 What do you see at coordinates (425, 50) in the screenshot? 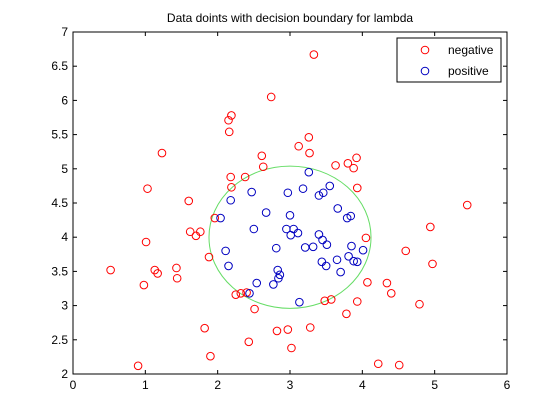
I see `legend-marker-negative` at bounding box center [425, 50].